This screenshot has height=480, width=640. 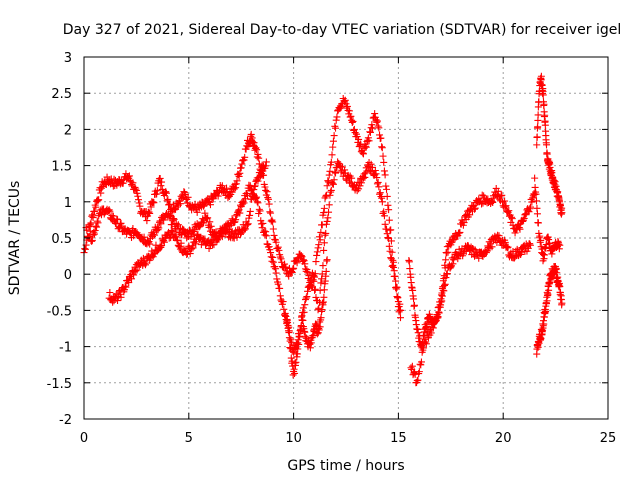 I want to click on x-axis-label: GPS time / hours, so click(x=345, y=466).